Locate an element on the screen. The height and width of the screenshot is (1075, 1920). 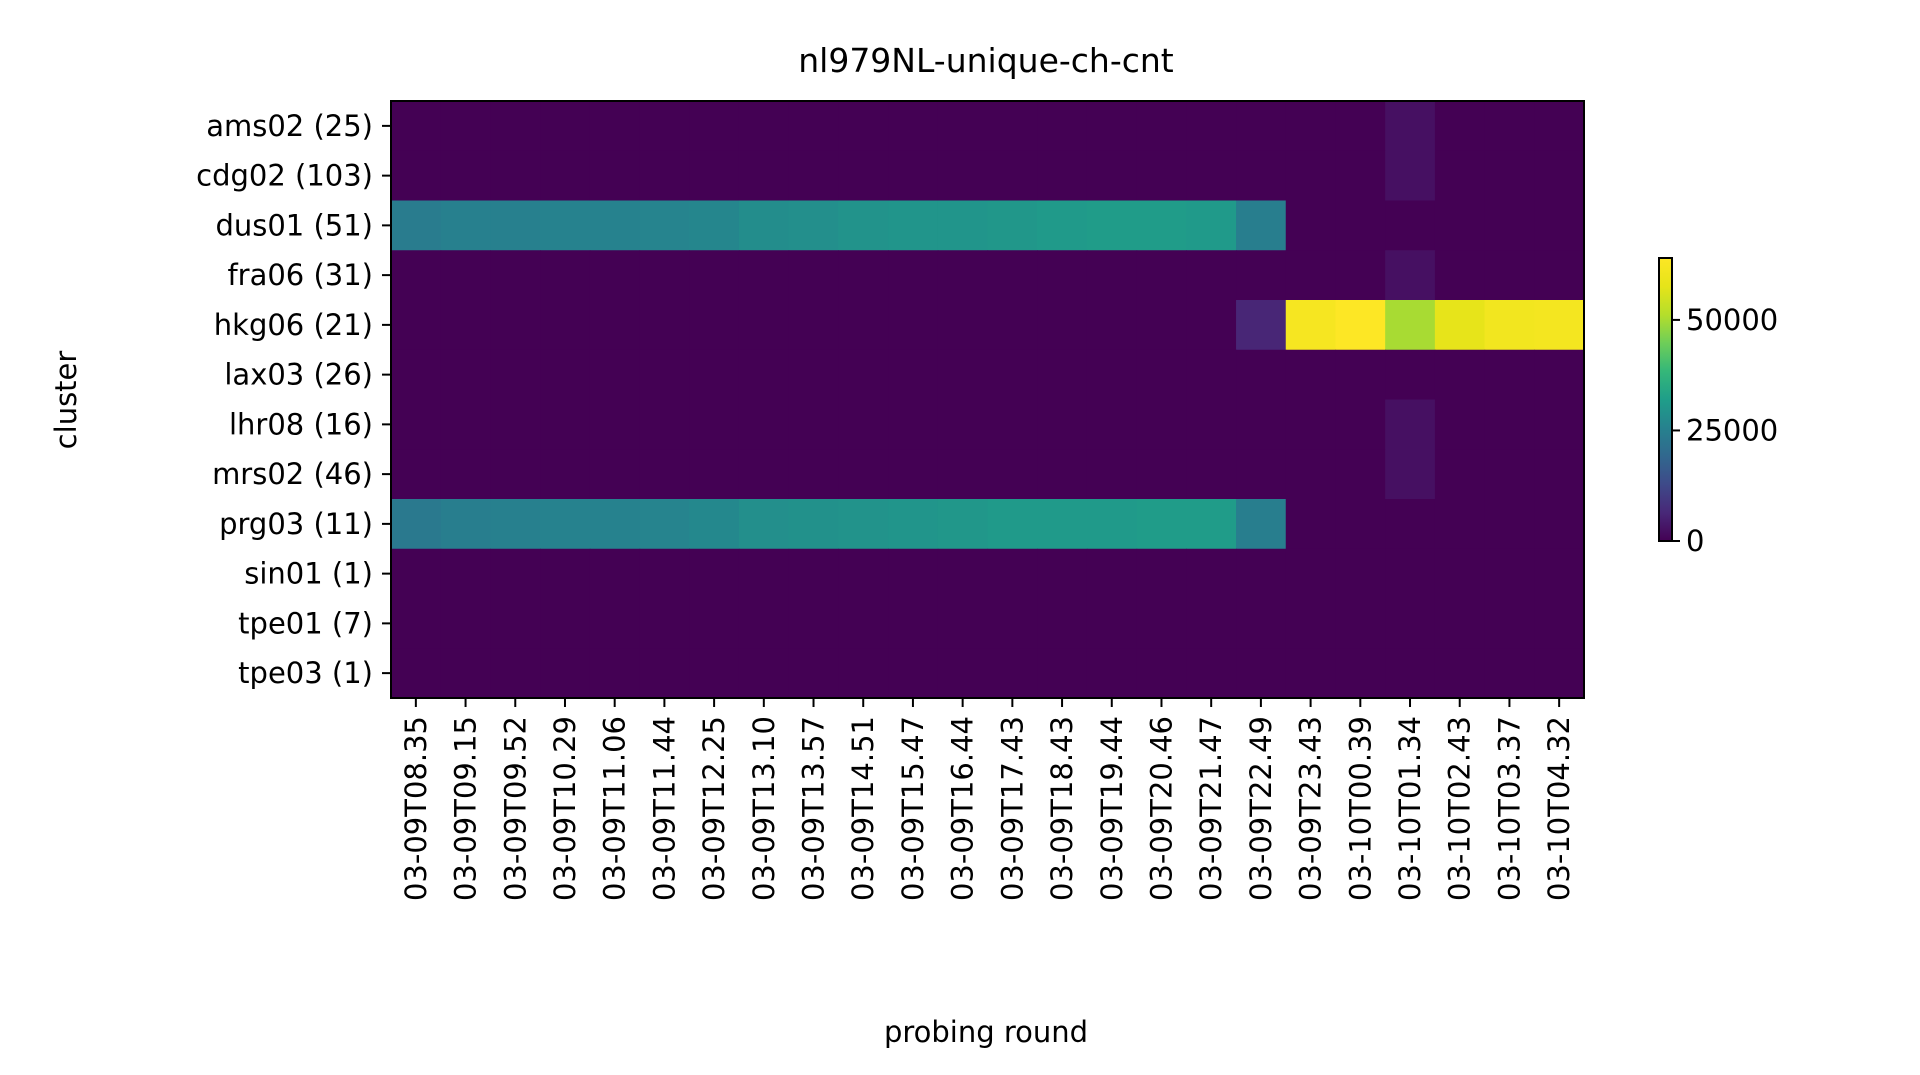
x-axis-label: probing round is located at coordinates (986, 1032).